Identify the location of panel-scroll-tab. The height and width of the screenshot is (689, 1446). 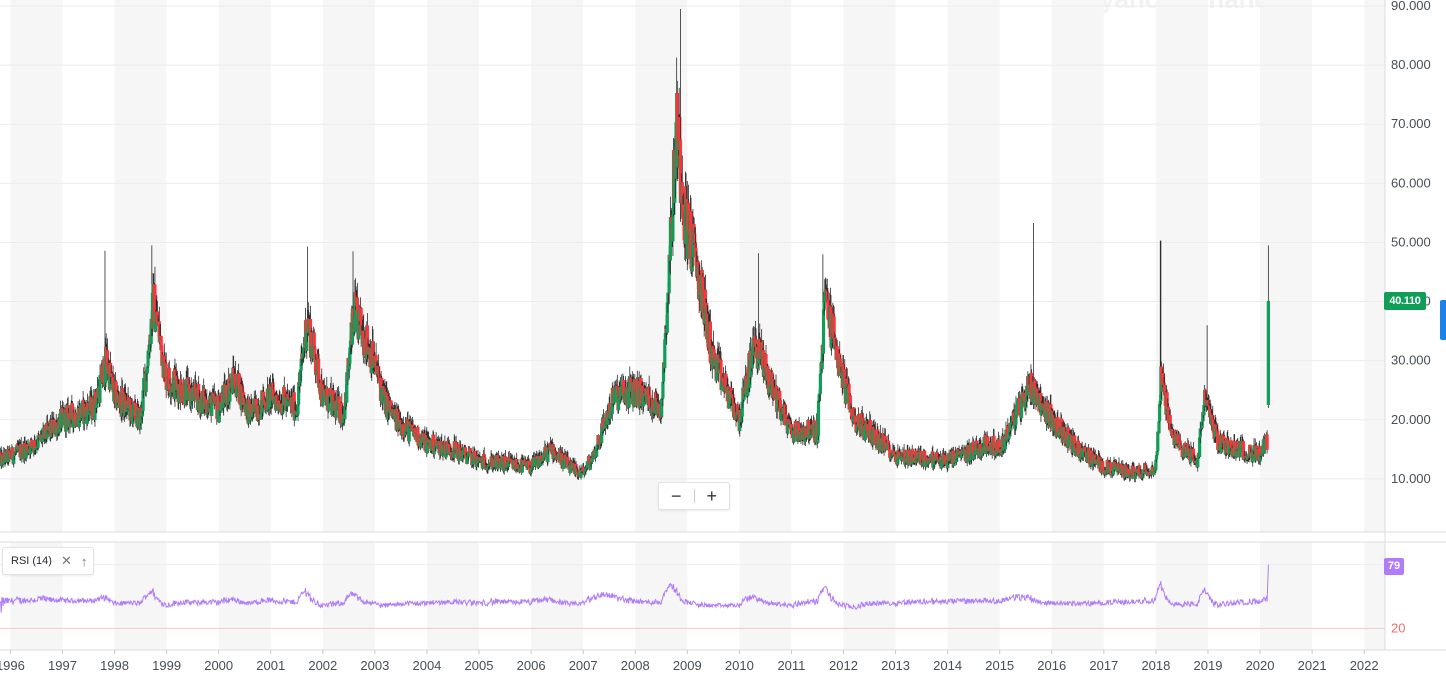
(1443, 320).